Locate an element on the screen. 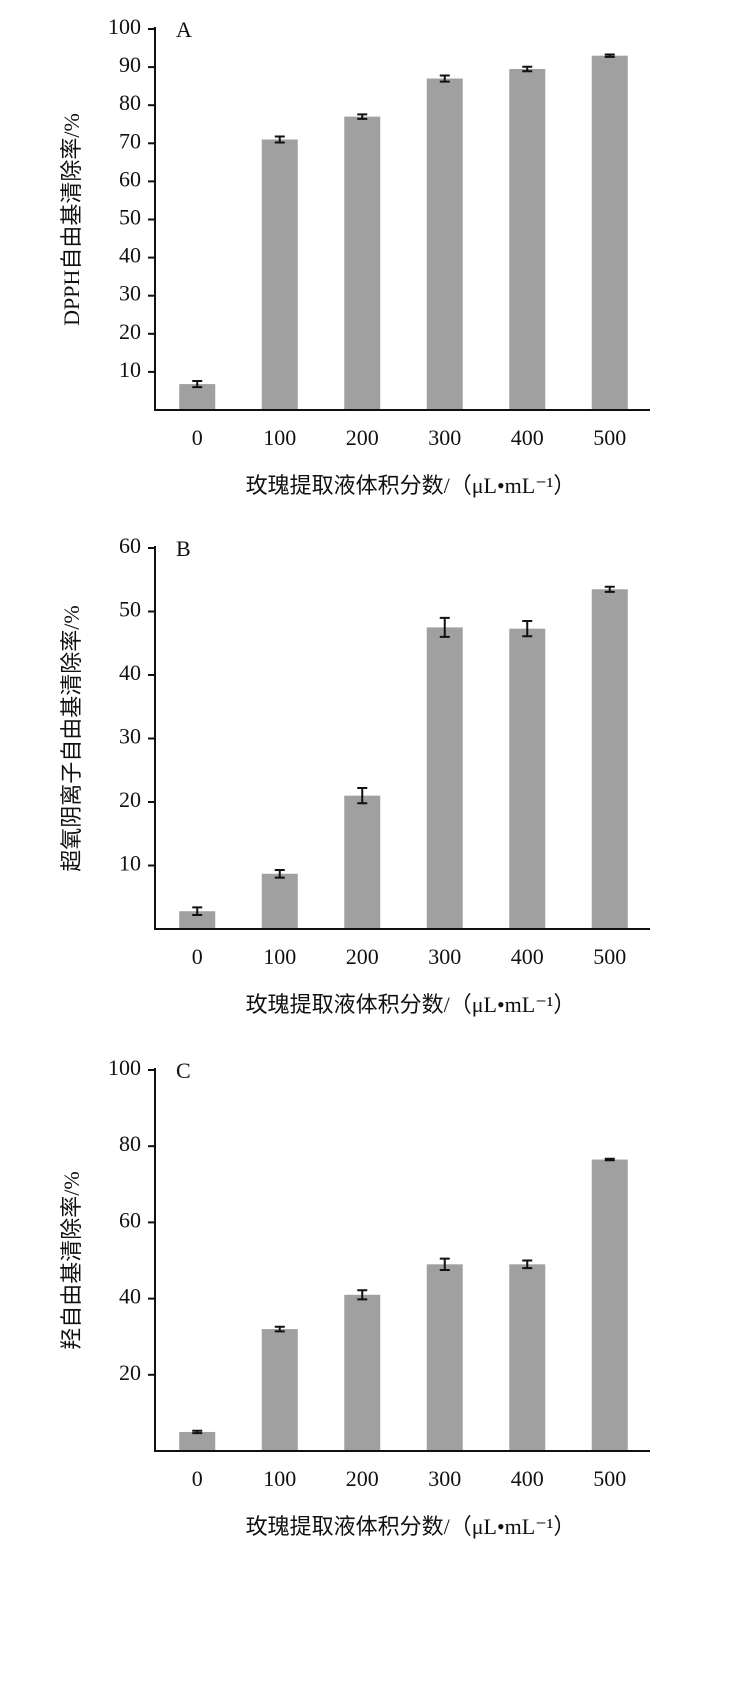 The width and height of the screenshot is (737, 1698). y-axis-label: 超氧阴离子自由基清除率/% is located at coordinates (71, 738).